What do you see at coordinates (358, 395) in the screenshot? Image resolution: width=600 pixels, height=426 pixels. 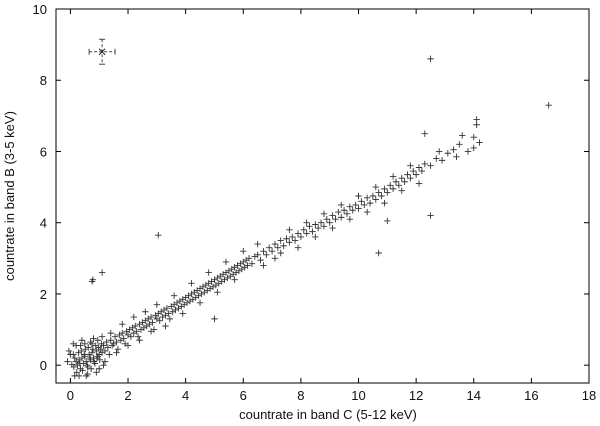 I see `x-tick-label: 10` at bounding box center [358, 395].